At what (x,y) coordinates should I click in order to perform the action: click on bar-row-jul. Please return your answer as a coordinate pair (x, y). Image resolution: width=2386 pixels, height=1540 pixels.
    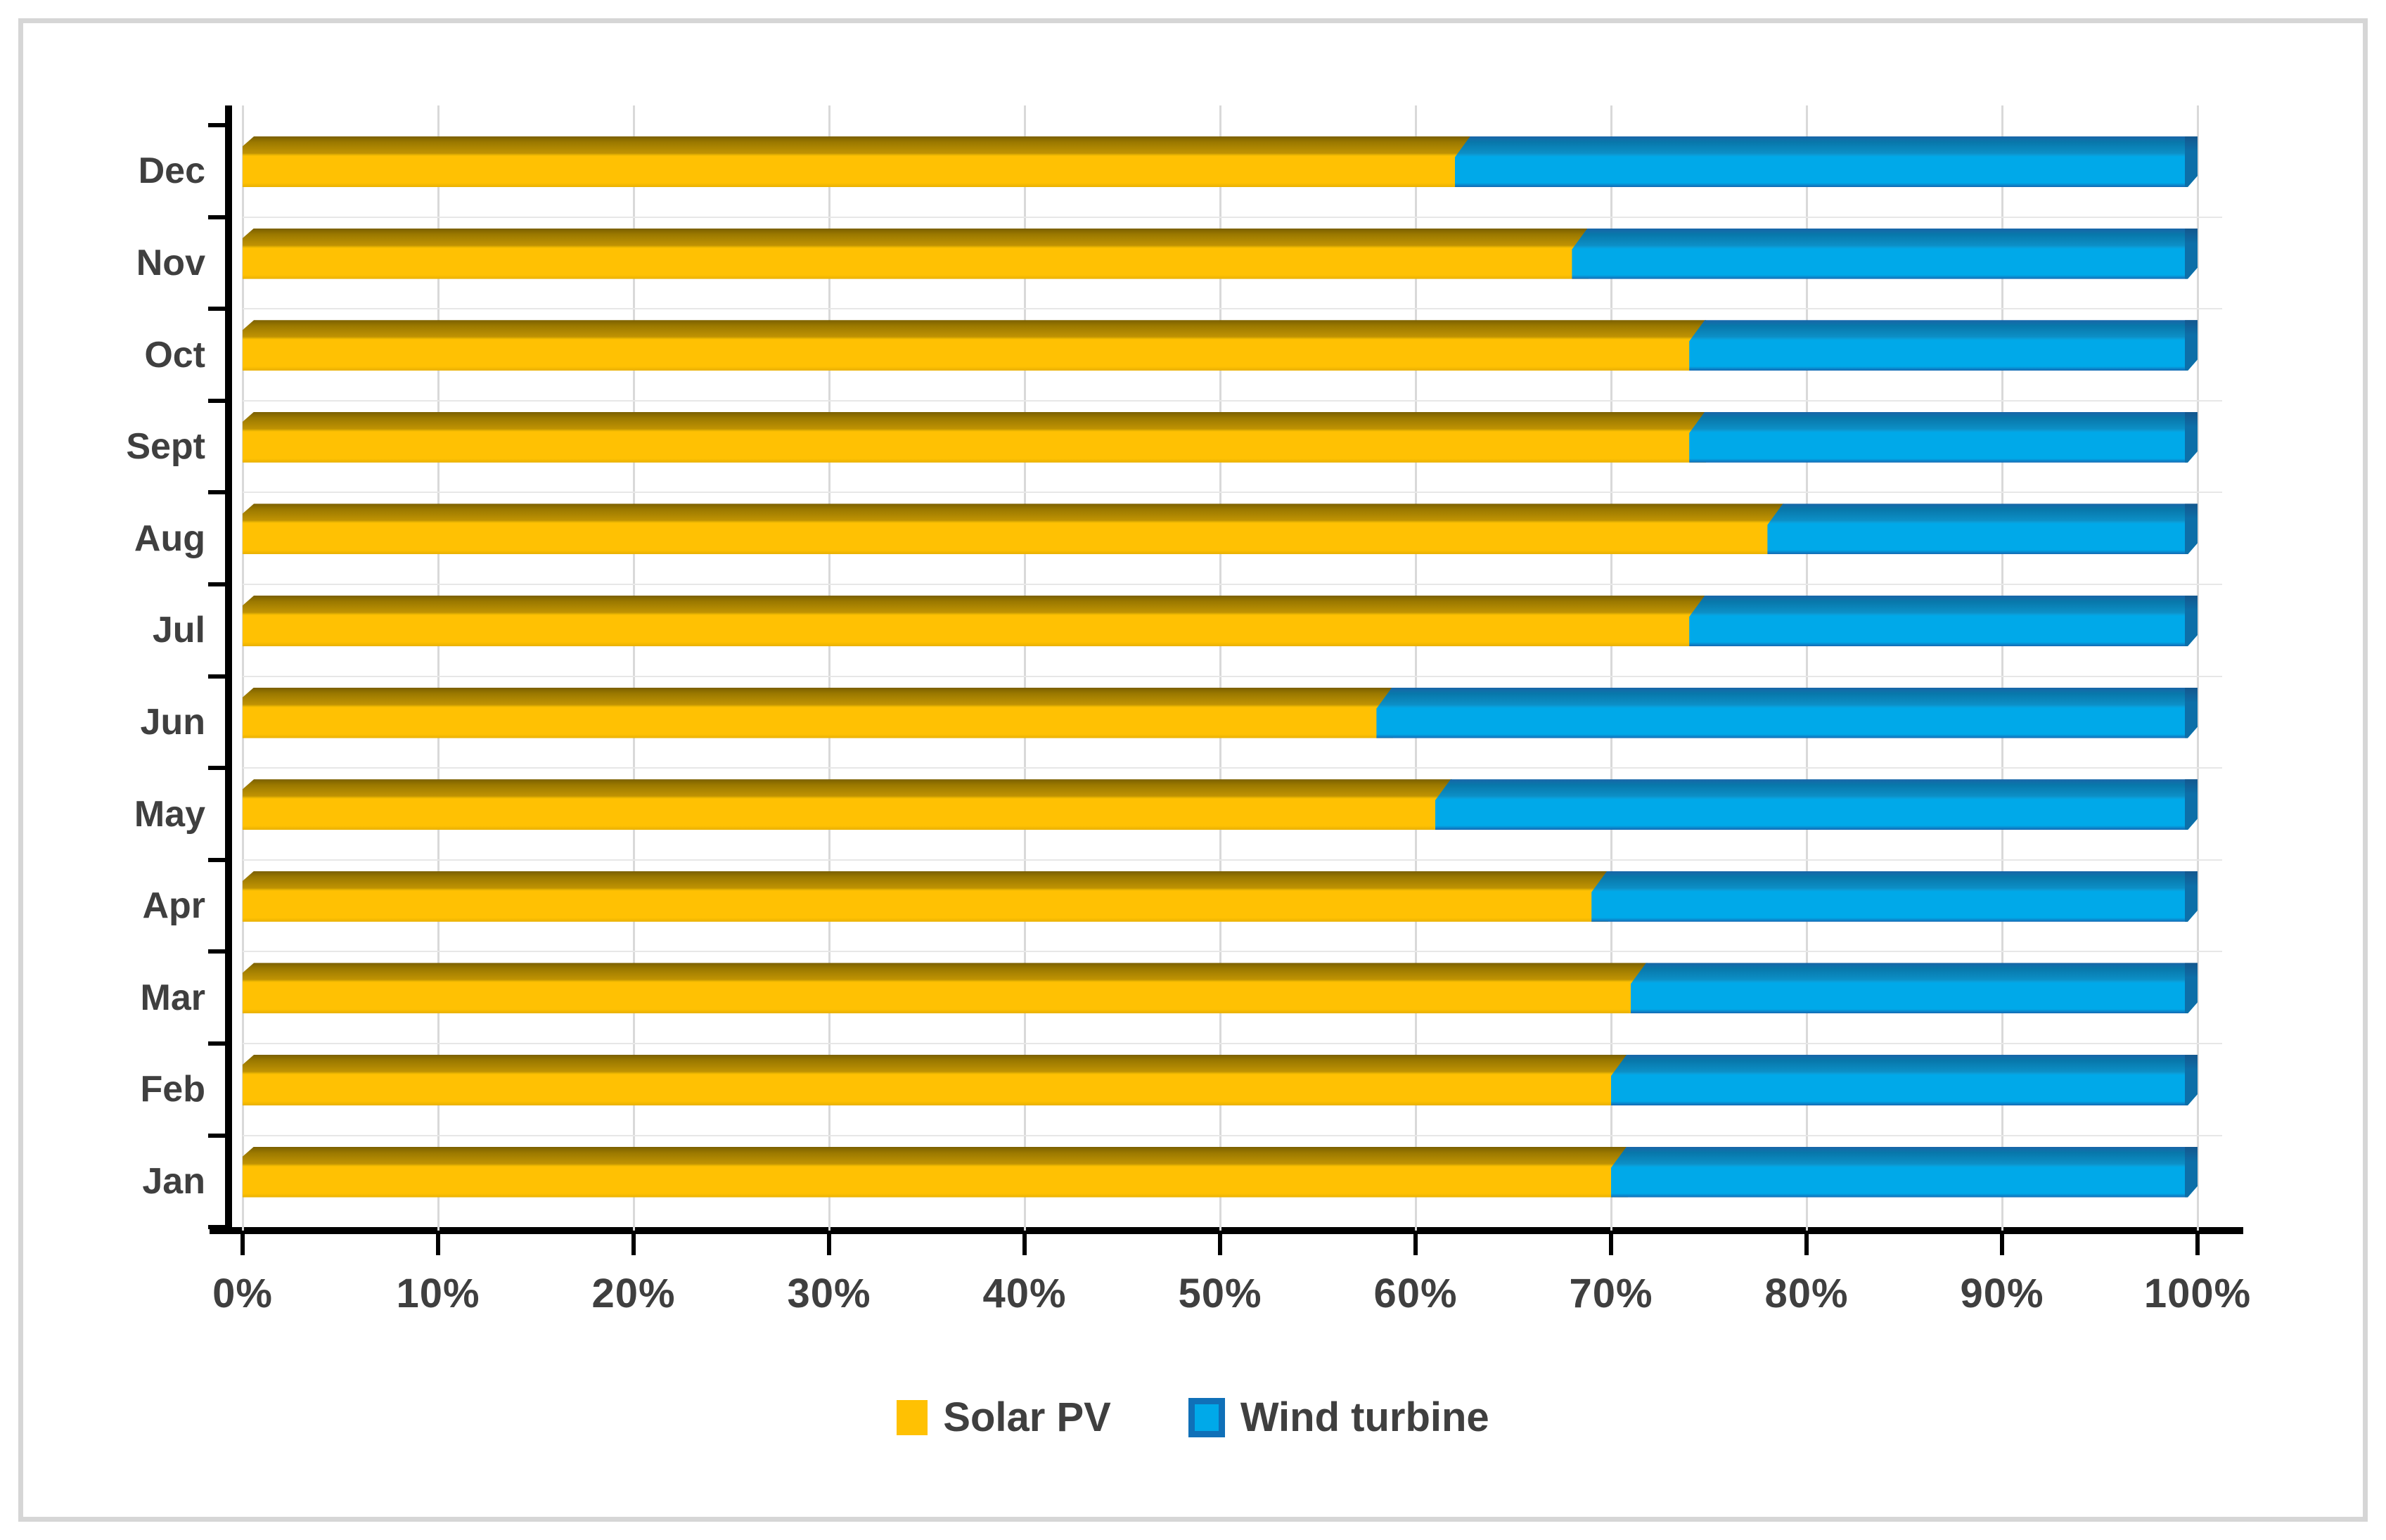
    Looking at the image, I should click on (1221, 621).